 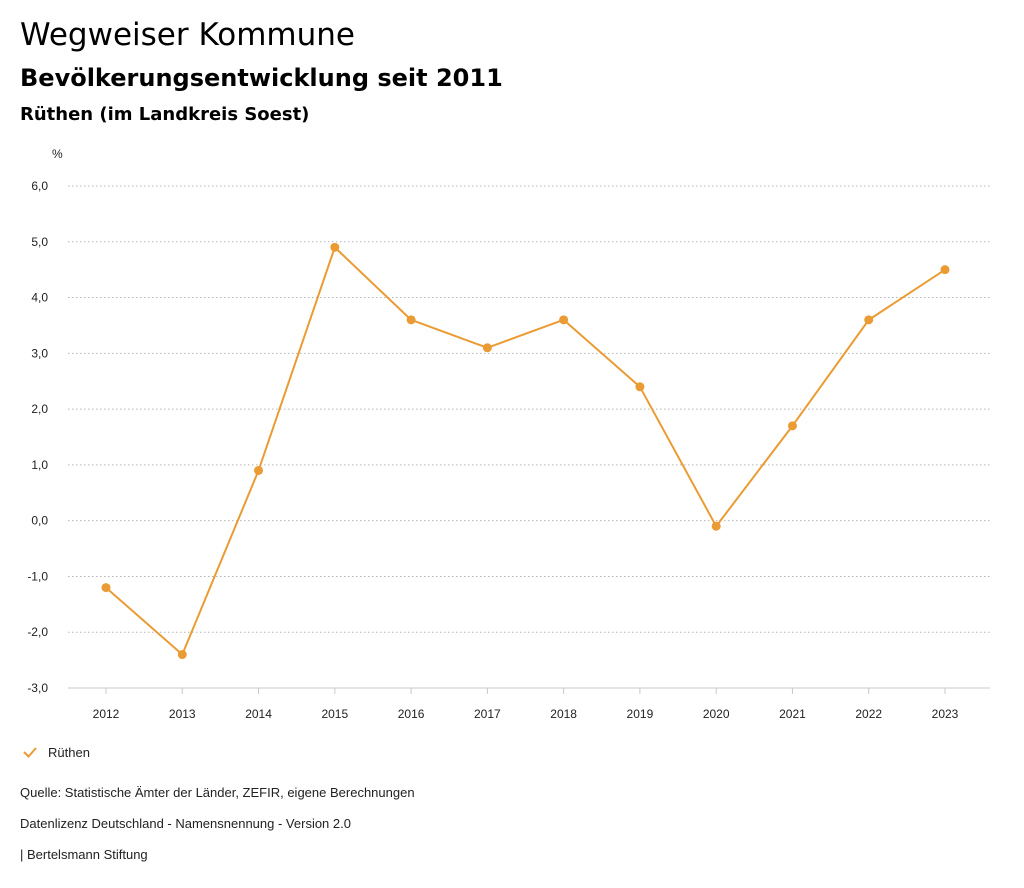 What do you see at coordinates (165, 114) in the screenshot?
I see `region-label: Rüthen (im Landkreis Soest)` at bounding box center [165, 114].